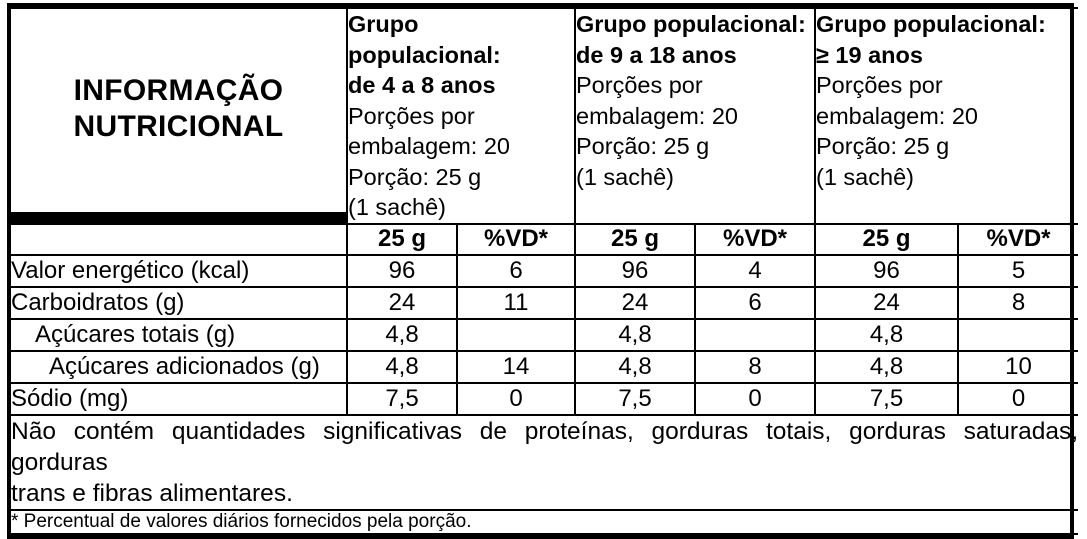  What do you see at coordinates (516, 366) in the screenshot?
I see `value-cell: 14` at bounding box center [516, 366].